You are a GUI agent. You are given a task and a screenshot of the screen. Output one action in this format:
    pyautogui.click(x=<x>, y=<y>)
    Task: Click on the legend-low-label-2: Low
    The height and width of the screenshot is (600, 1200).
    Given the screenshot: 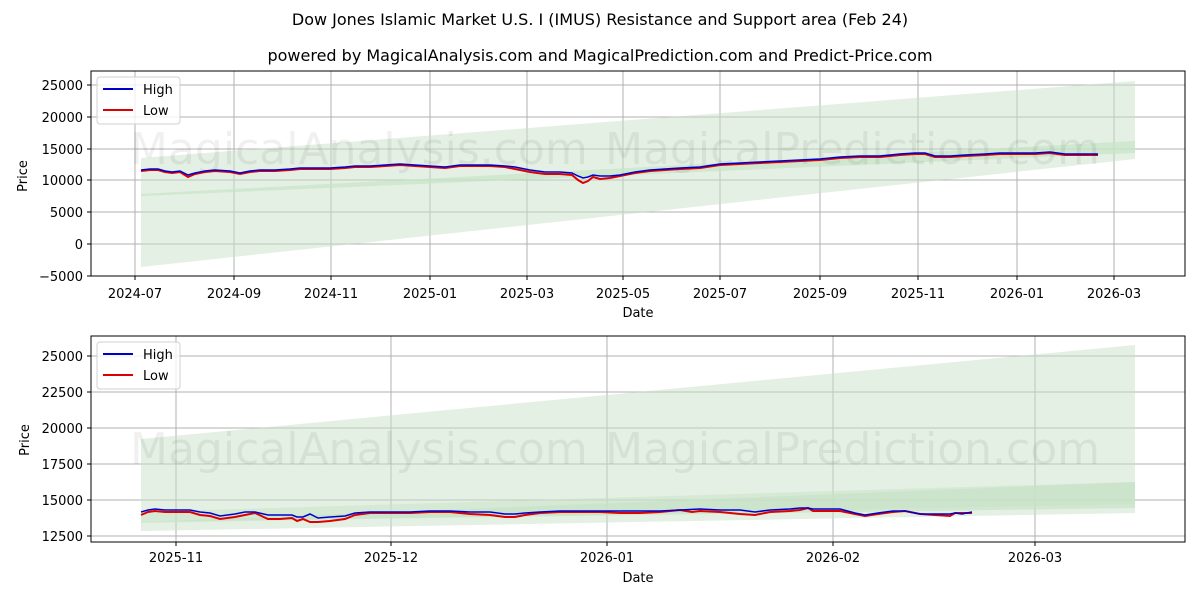 What is the action you would take?
    pyautogui.click(x=156, y=376)
    